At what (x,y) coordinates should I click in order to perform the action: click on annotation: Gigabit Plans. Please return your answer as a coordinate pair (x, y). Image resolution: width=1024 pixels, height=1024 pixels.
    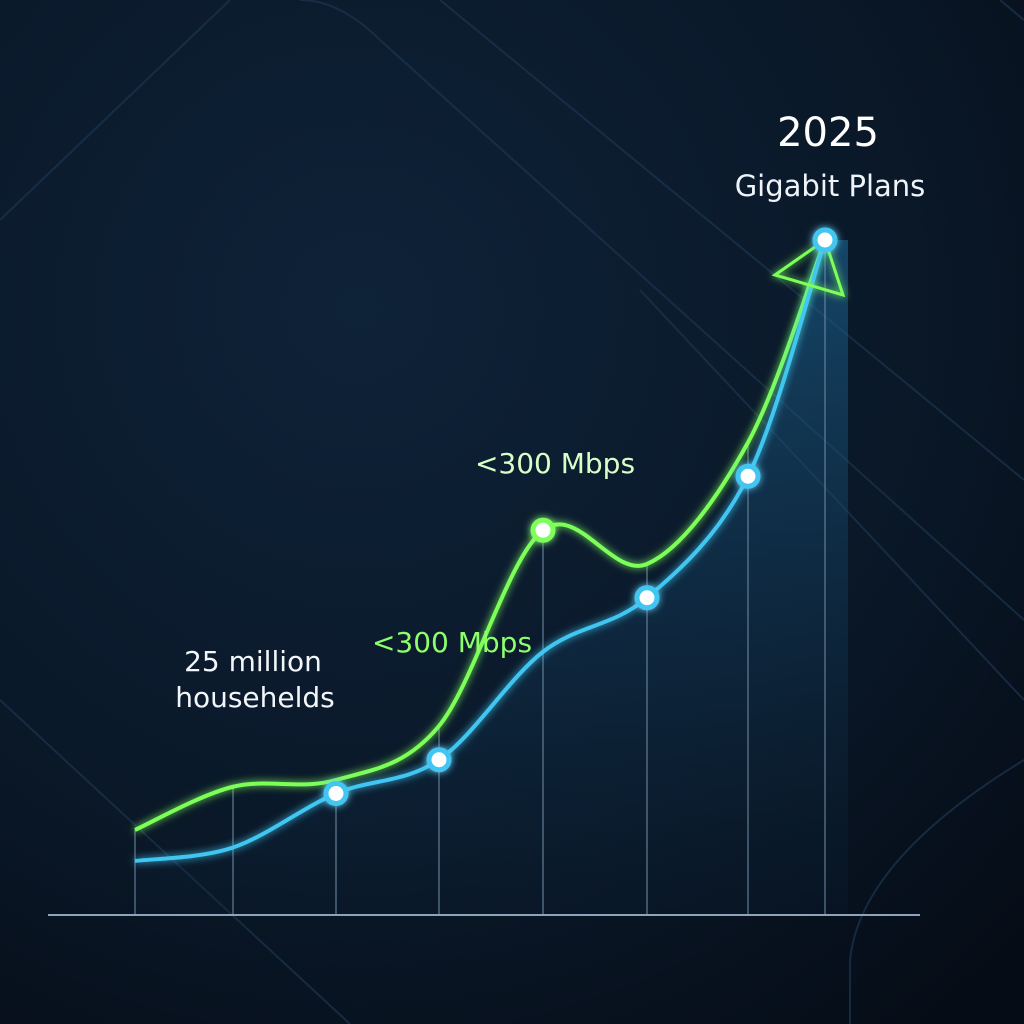
    Looking at the image, I should click on (830, 186).